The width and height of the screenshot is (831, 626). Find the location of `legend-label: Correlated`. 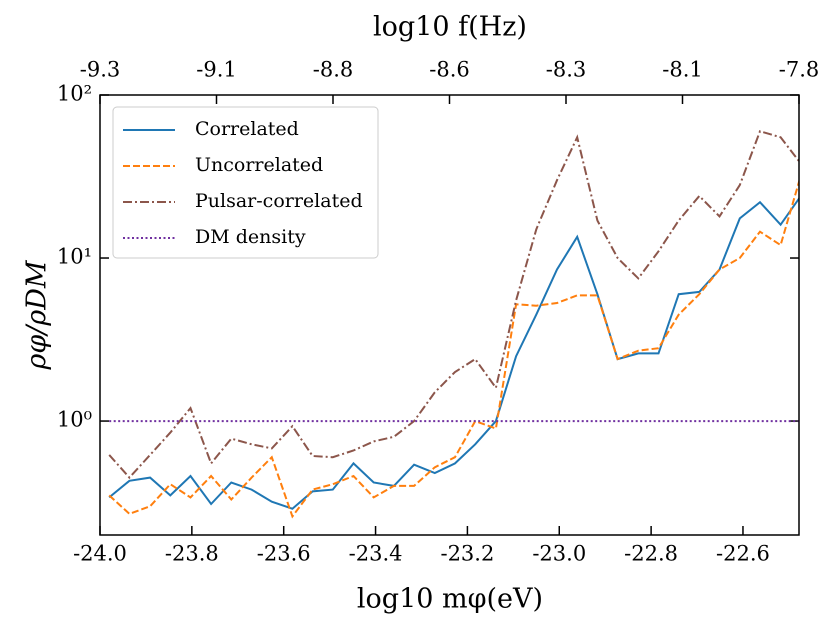

legend-label: Correlated is located at coordinates (247, 129).